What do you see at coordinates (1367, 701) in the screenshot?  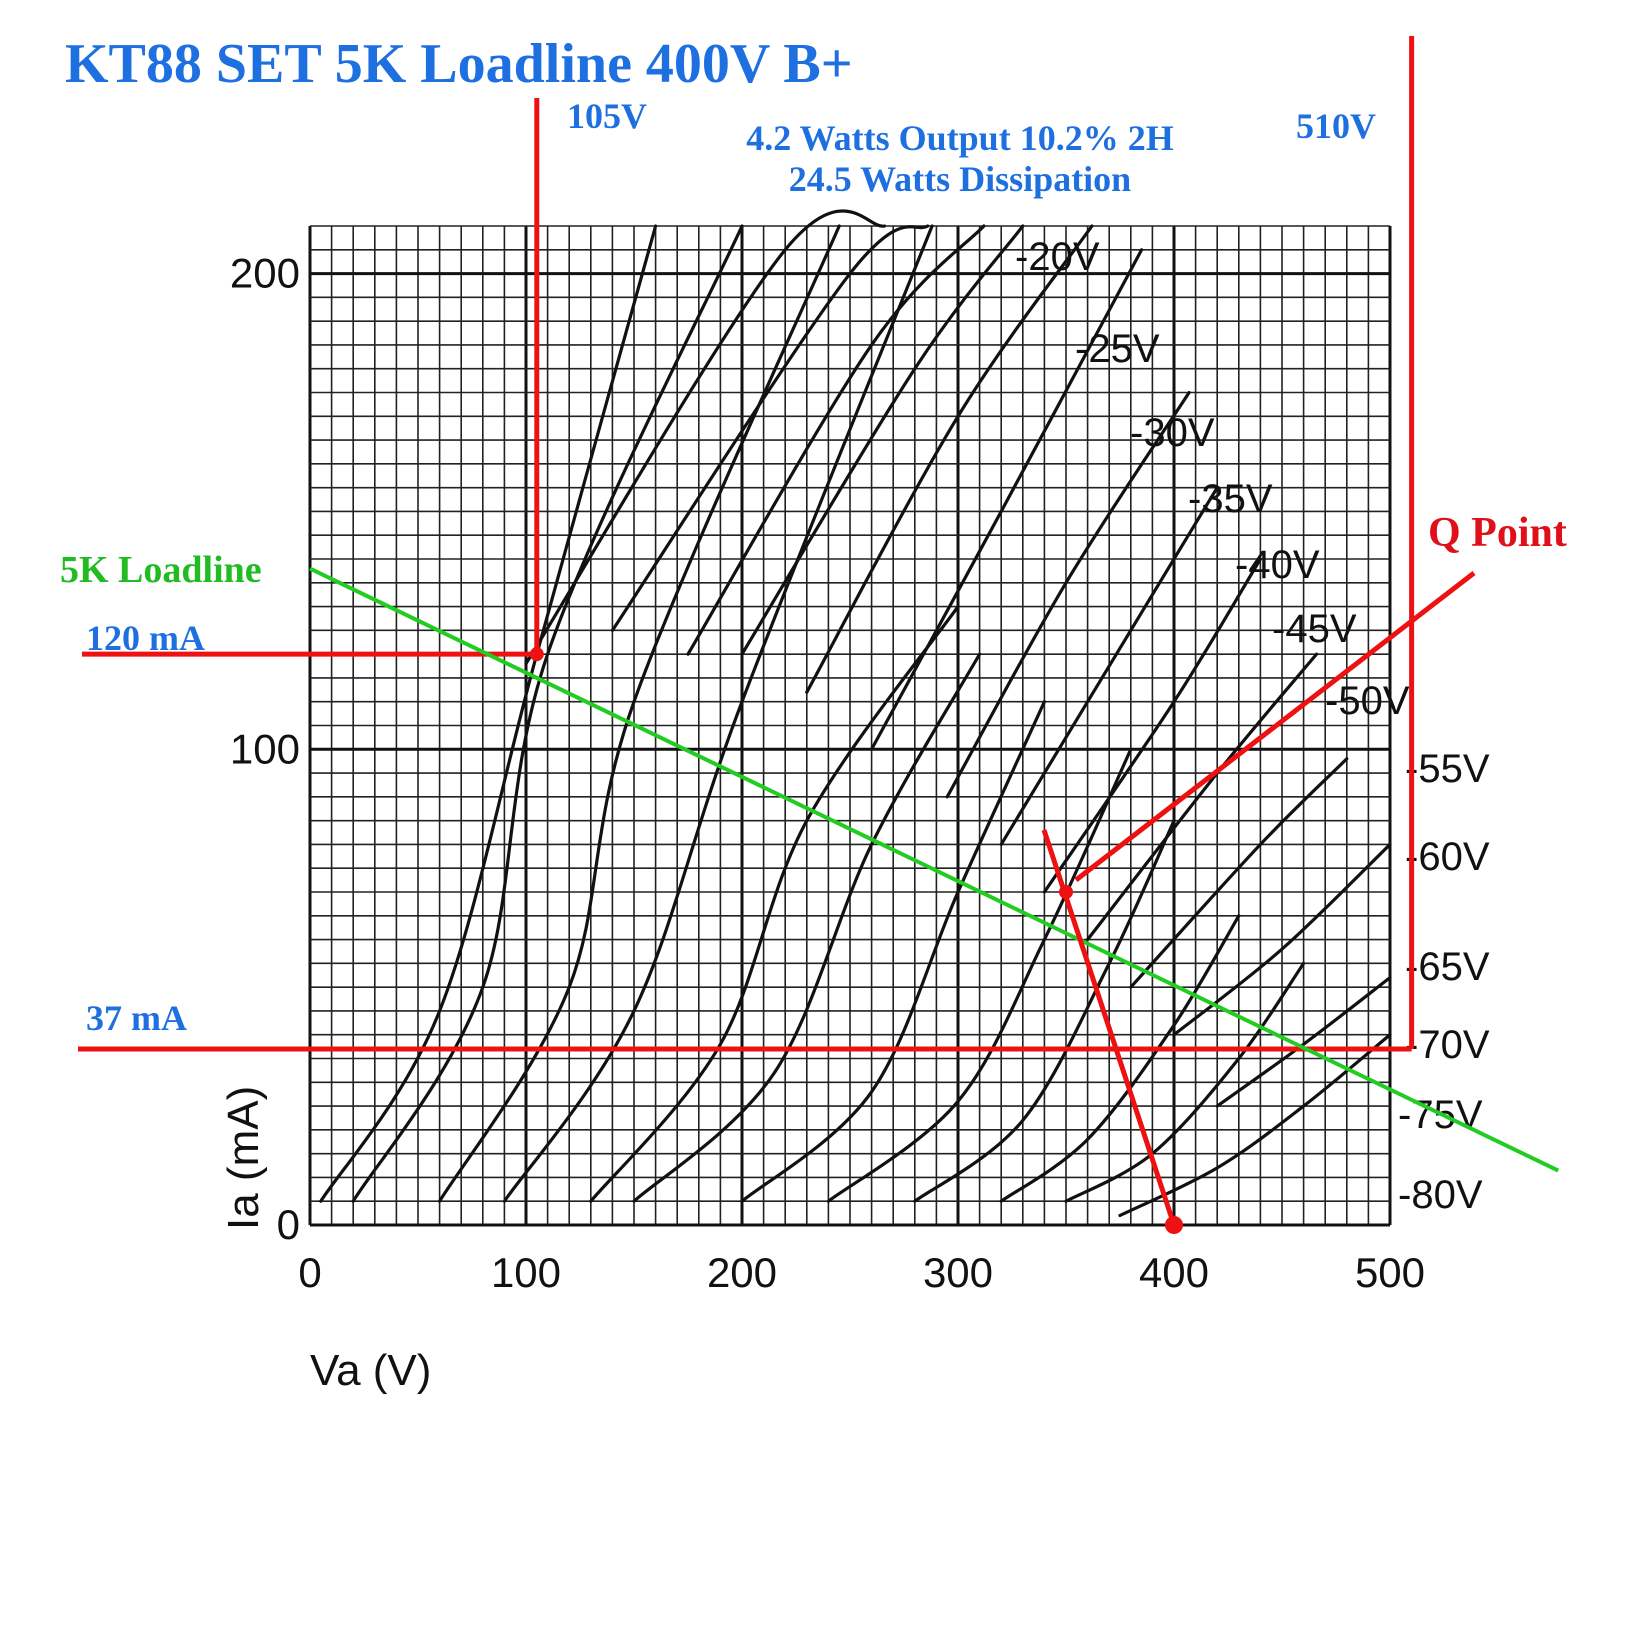 I see `bias-label: -50V` at bounding box center [1367, 701].